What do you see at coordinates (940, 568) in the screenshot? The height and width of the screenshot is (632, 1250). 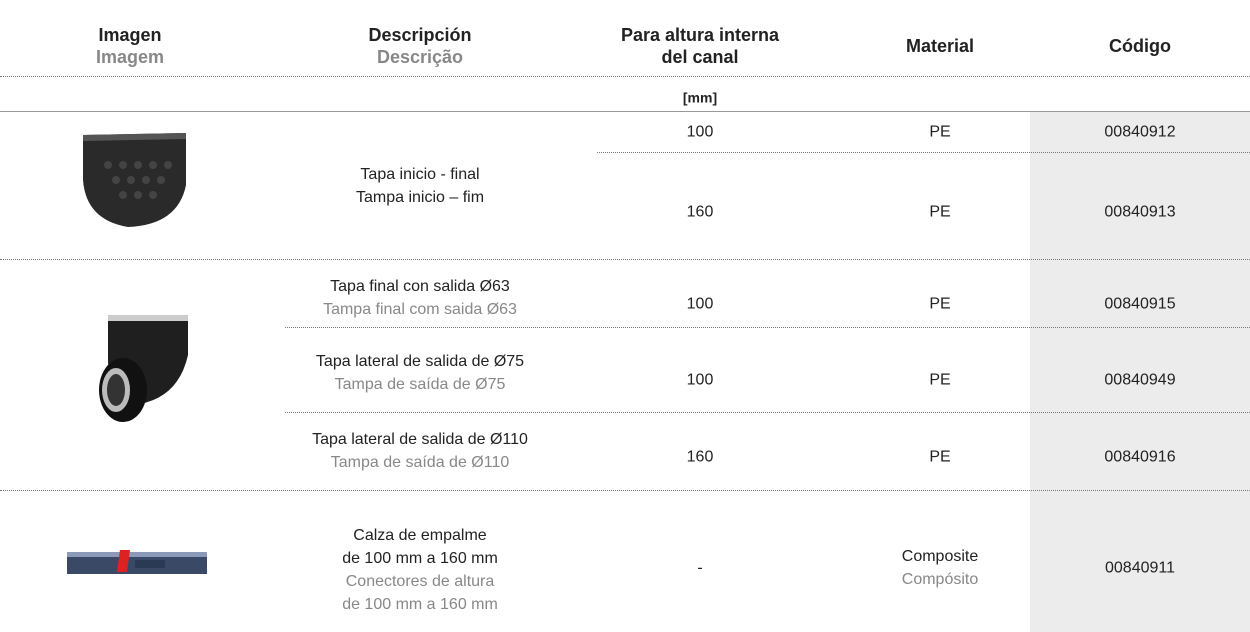 I see `material: Composite Compósito` at bounding box center [940, 568].